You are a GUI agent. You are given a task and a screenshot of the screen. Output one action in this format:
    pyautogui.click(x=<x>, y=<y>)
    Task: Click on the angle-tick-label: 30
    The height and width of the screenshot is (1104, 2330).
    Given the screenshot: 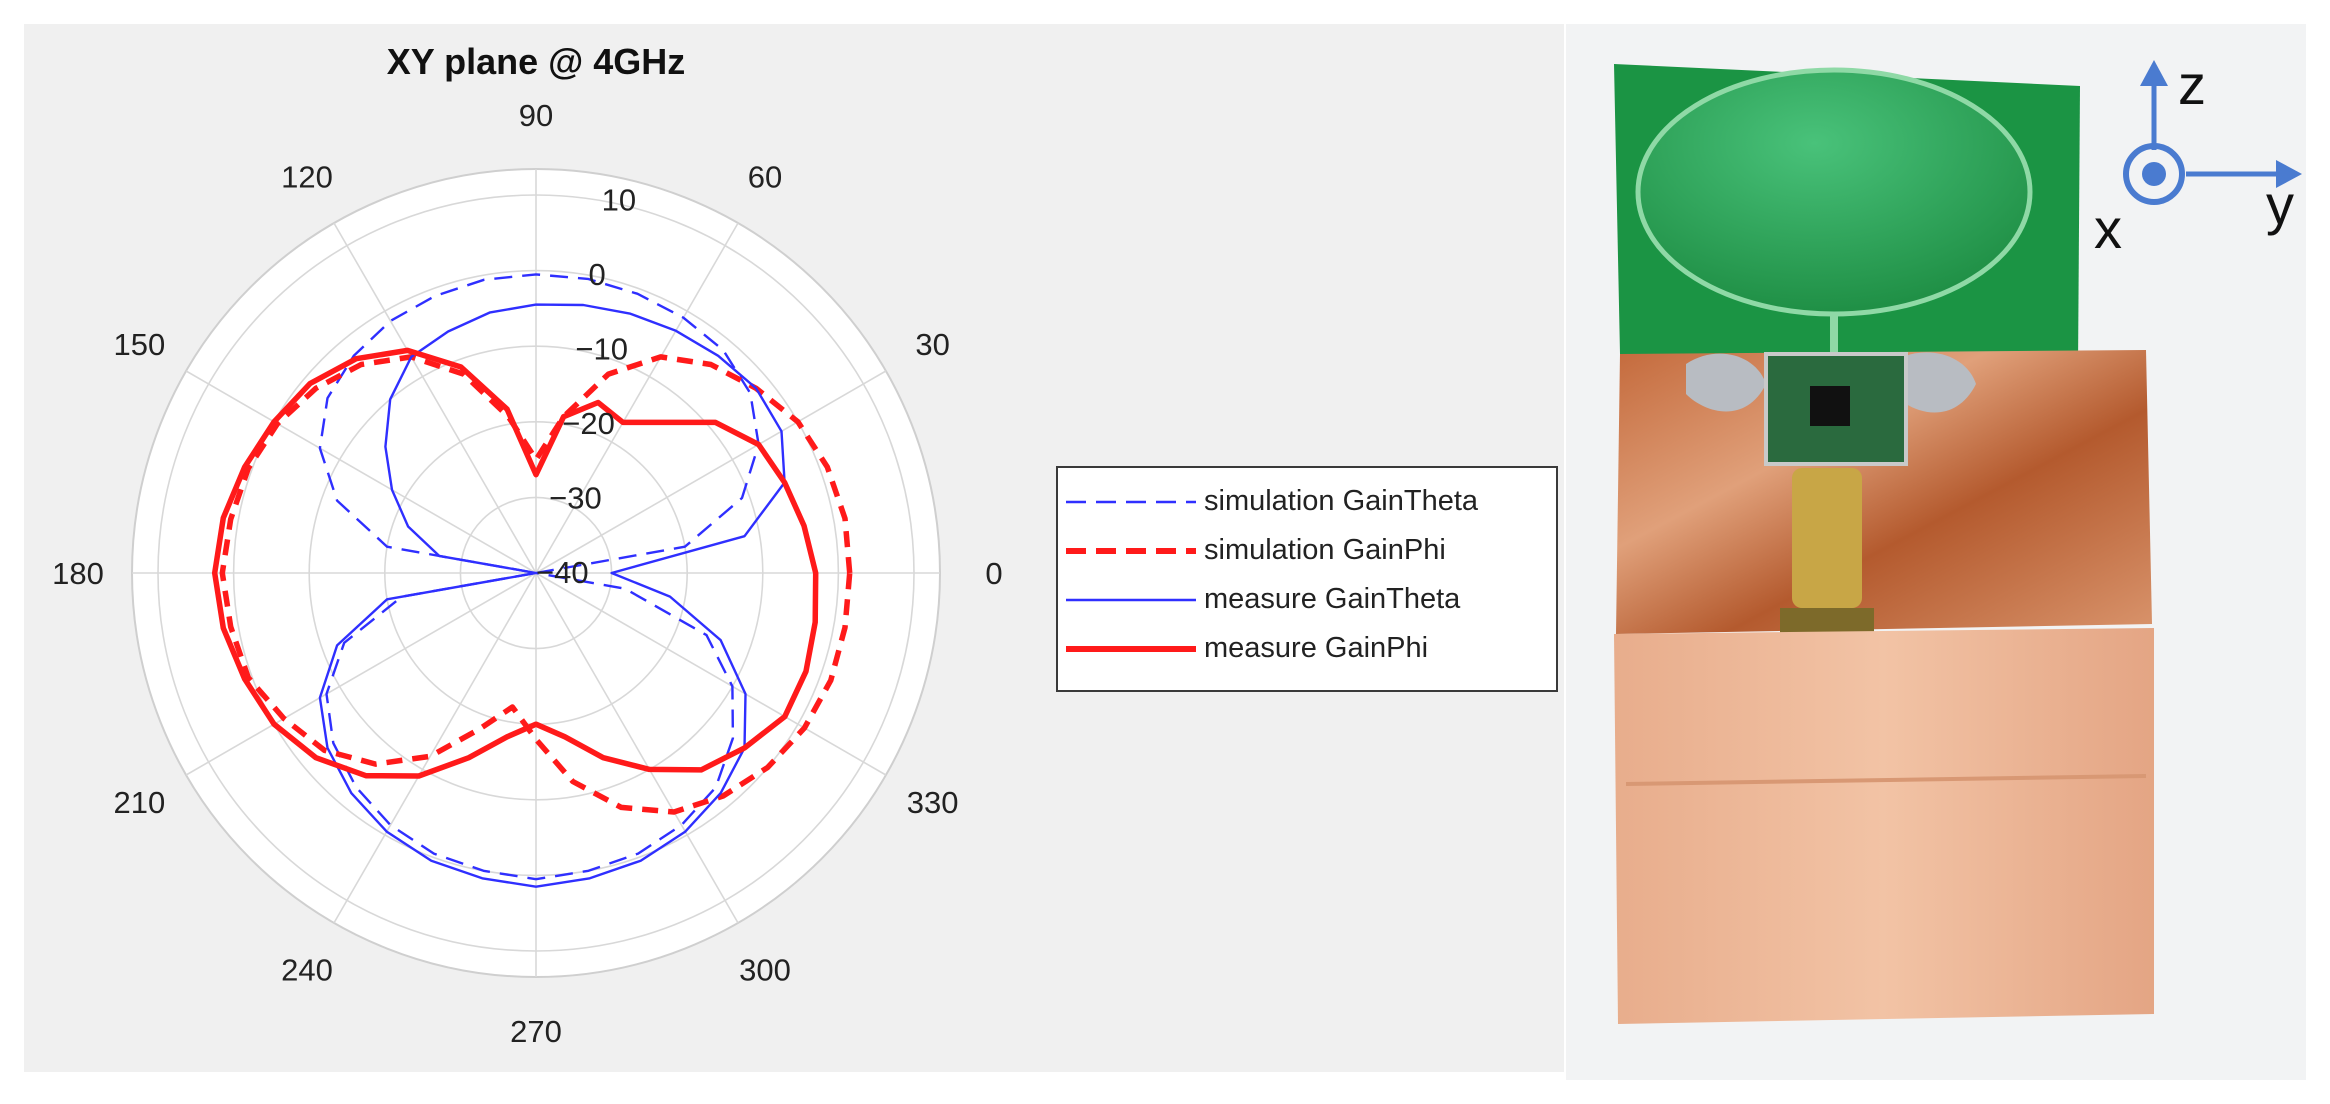 What is the action you would take?
    pyautogui.click(x=932, y=344)
    